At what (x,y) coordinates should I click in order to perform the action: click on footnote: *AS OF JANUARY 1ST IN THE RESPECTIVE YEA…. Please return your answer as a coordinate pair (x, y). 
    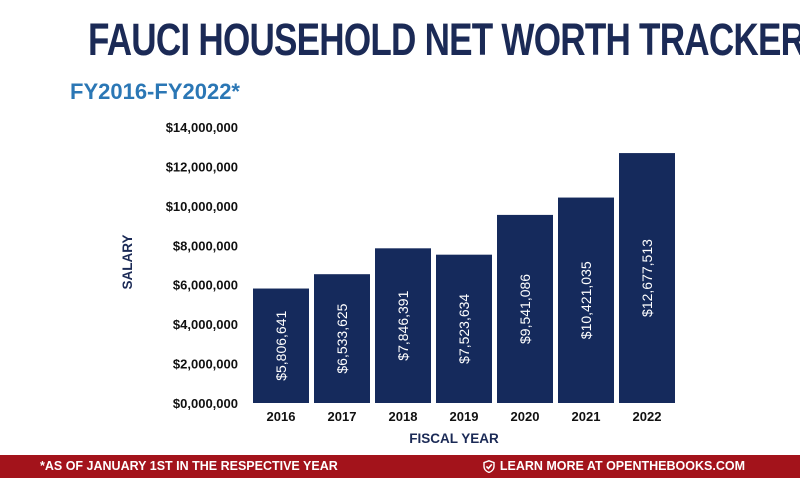
    Looking at the image, I should click on (189, 466).